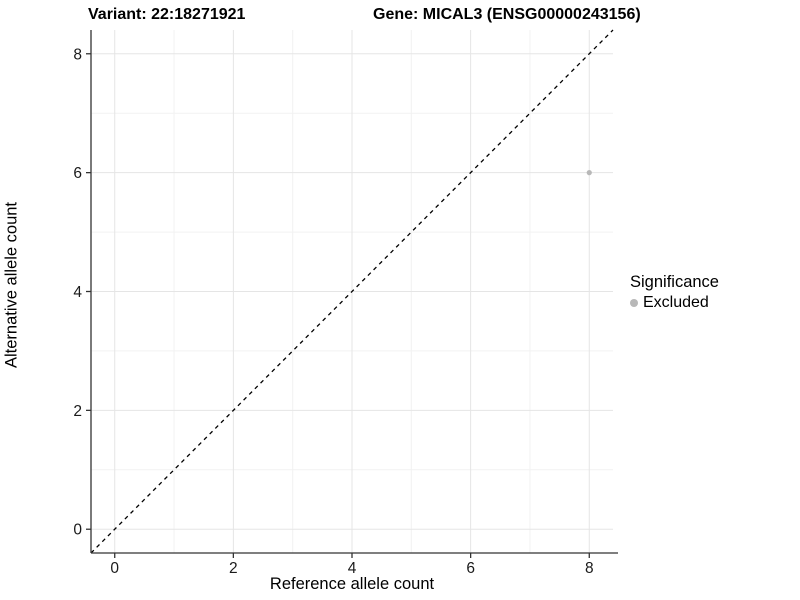 The height and width of the screenshot is (600, 800). What do you see at coordinates (77, 292) in the screenshot?
I see `y-tick-label: 4` at bounding box center [77, 292].